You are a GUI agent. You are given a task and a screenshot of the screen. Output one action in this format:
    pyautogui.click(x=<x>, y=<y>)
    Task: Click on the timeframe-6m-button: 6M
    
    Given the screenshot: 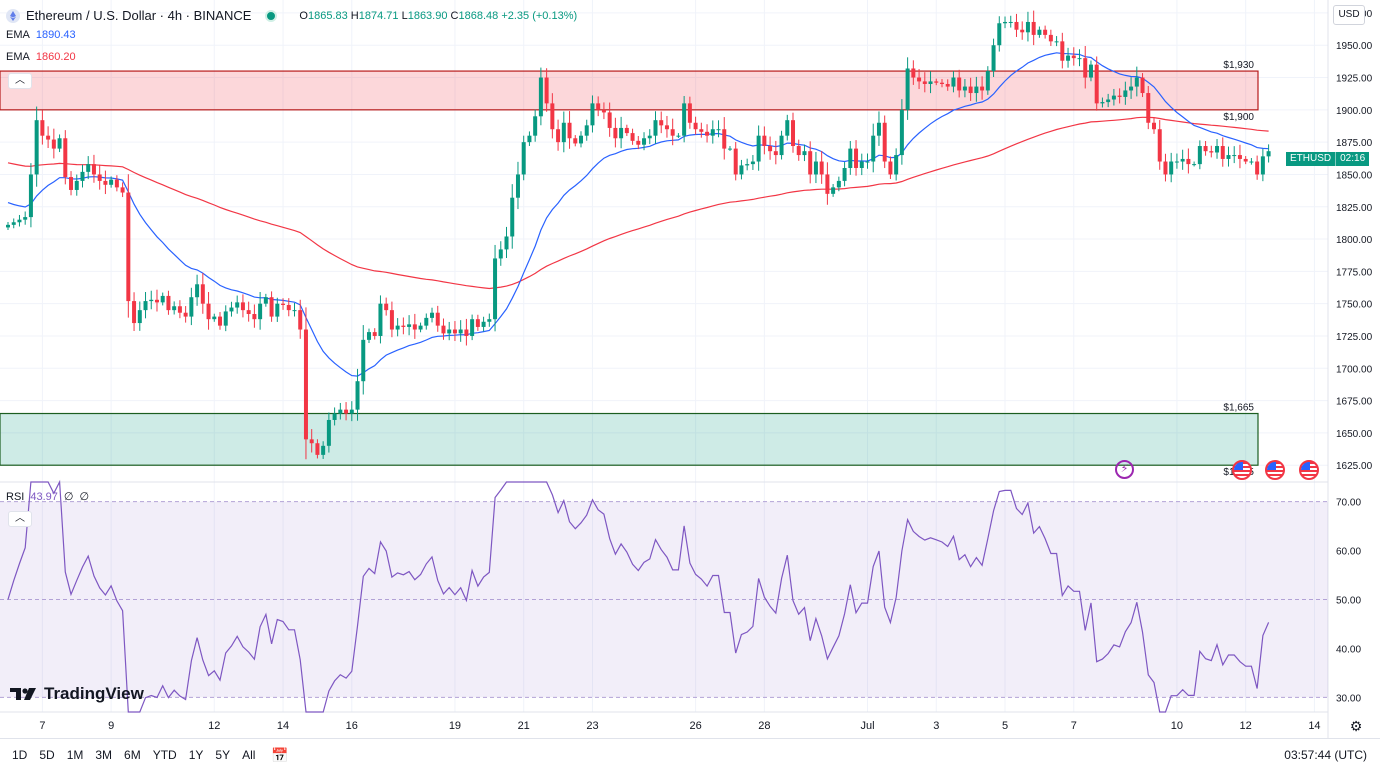 What is the action you would take?
    pyautogui.click(x=132, y=755)
    